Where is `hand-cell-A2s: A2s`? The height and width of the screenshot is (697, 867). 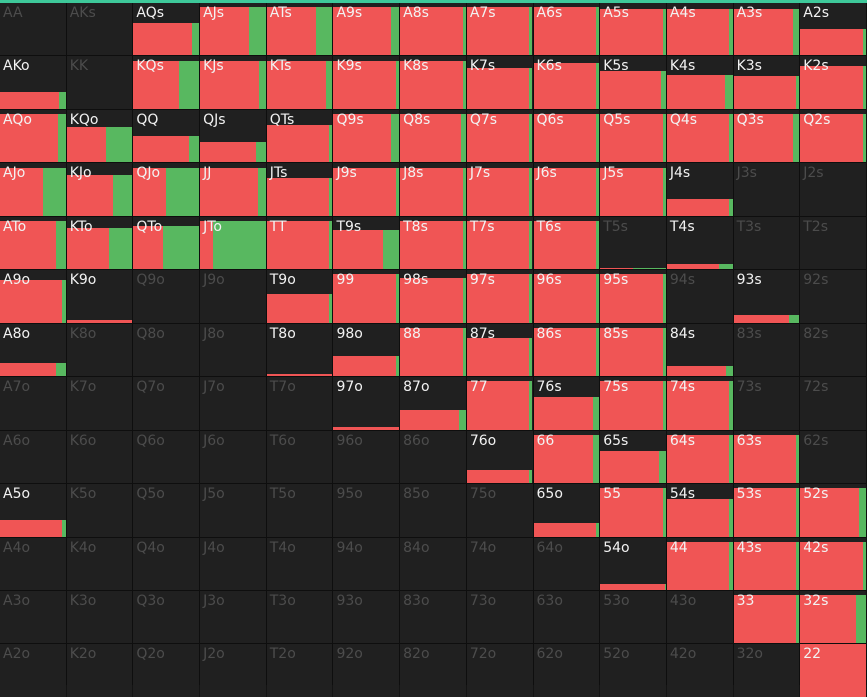
hand-cell-A2s: A2s is located at coordinates (833, 29).